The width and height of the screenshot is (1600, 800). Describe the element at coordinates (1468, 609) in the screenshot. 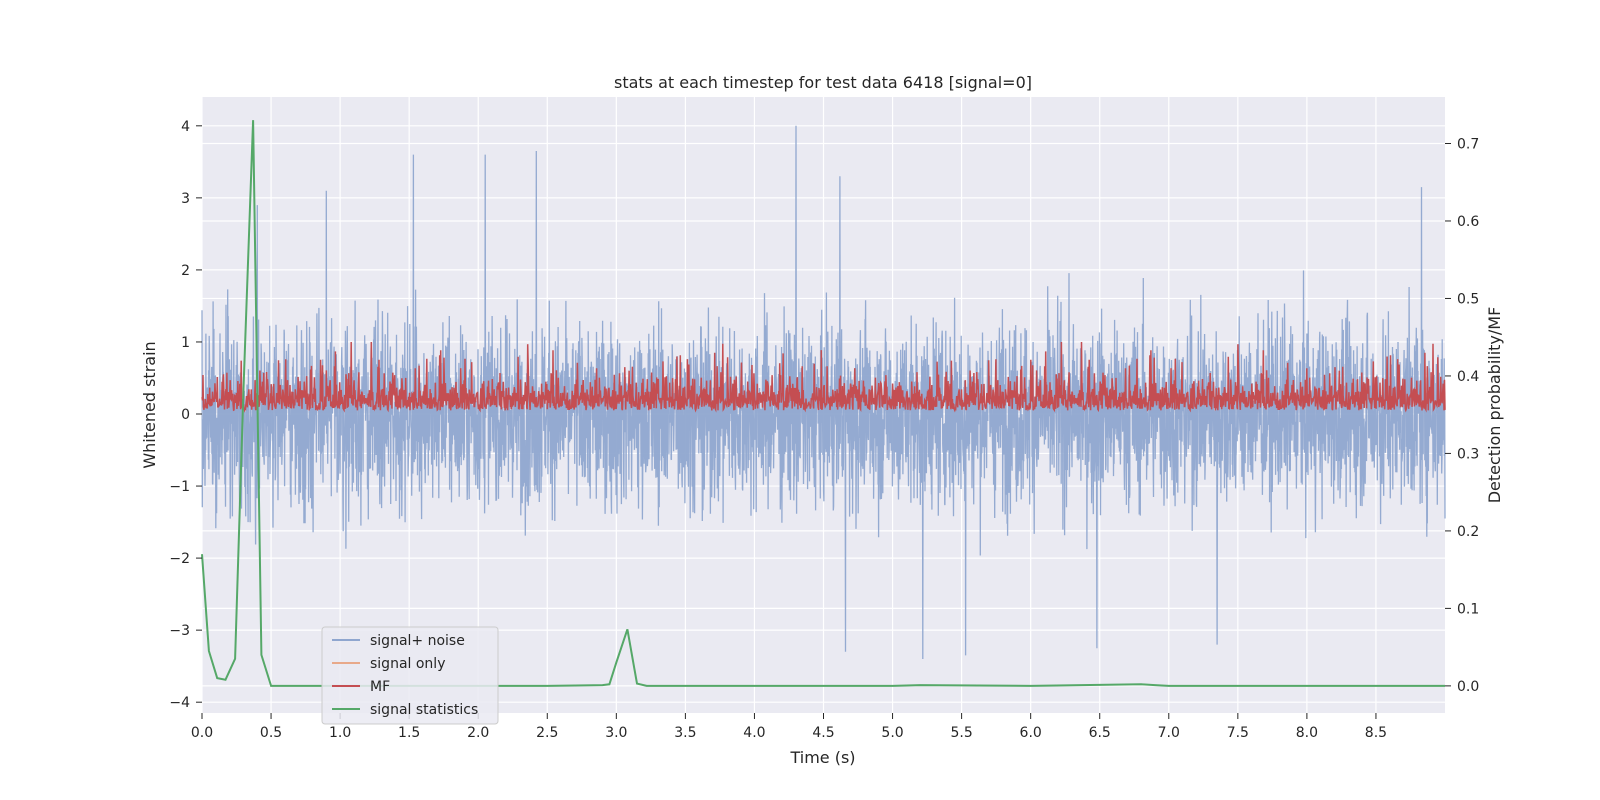

I see `y2-tick-label: 0.1` at that location.